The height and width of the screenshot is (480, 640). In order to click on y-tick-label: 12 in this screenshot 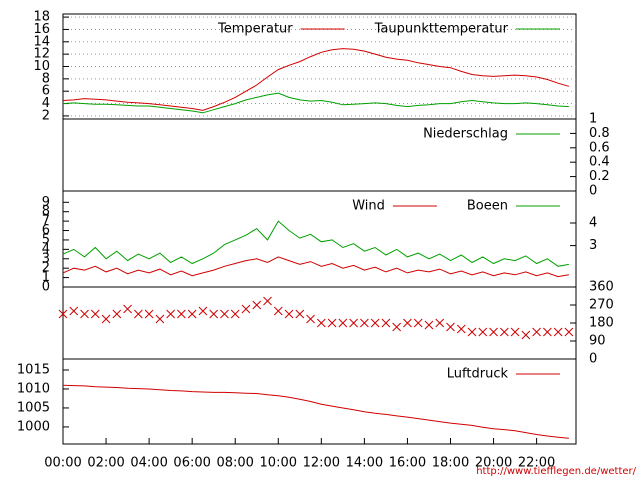, I will do `click(41, 54)`.